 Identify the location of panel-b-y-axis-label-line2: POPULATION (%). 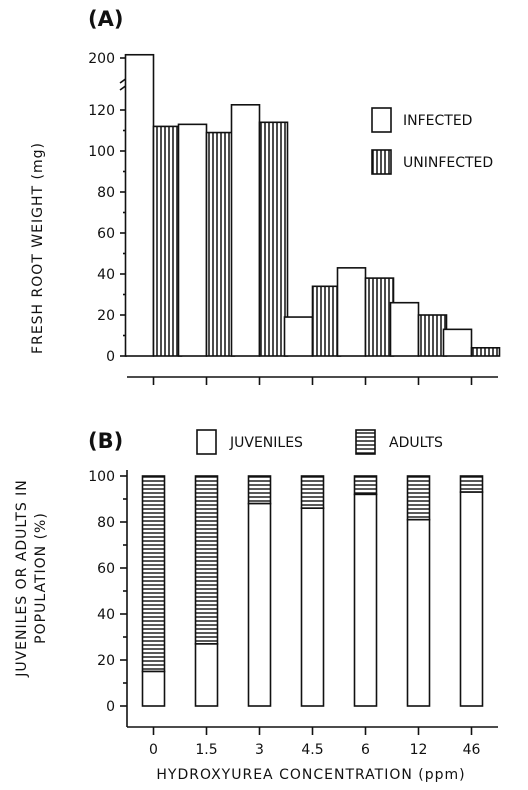
(41, 578).